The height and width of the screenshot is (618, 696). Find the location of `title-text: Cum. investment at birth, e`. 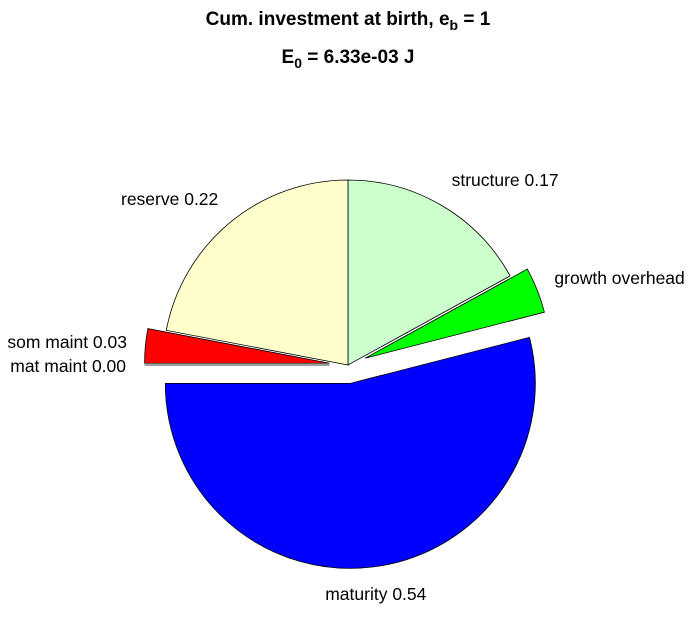

title-text: Cum. investment at birth, e is located at coordinates (328, 19).